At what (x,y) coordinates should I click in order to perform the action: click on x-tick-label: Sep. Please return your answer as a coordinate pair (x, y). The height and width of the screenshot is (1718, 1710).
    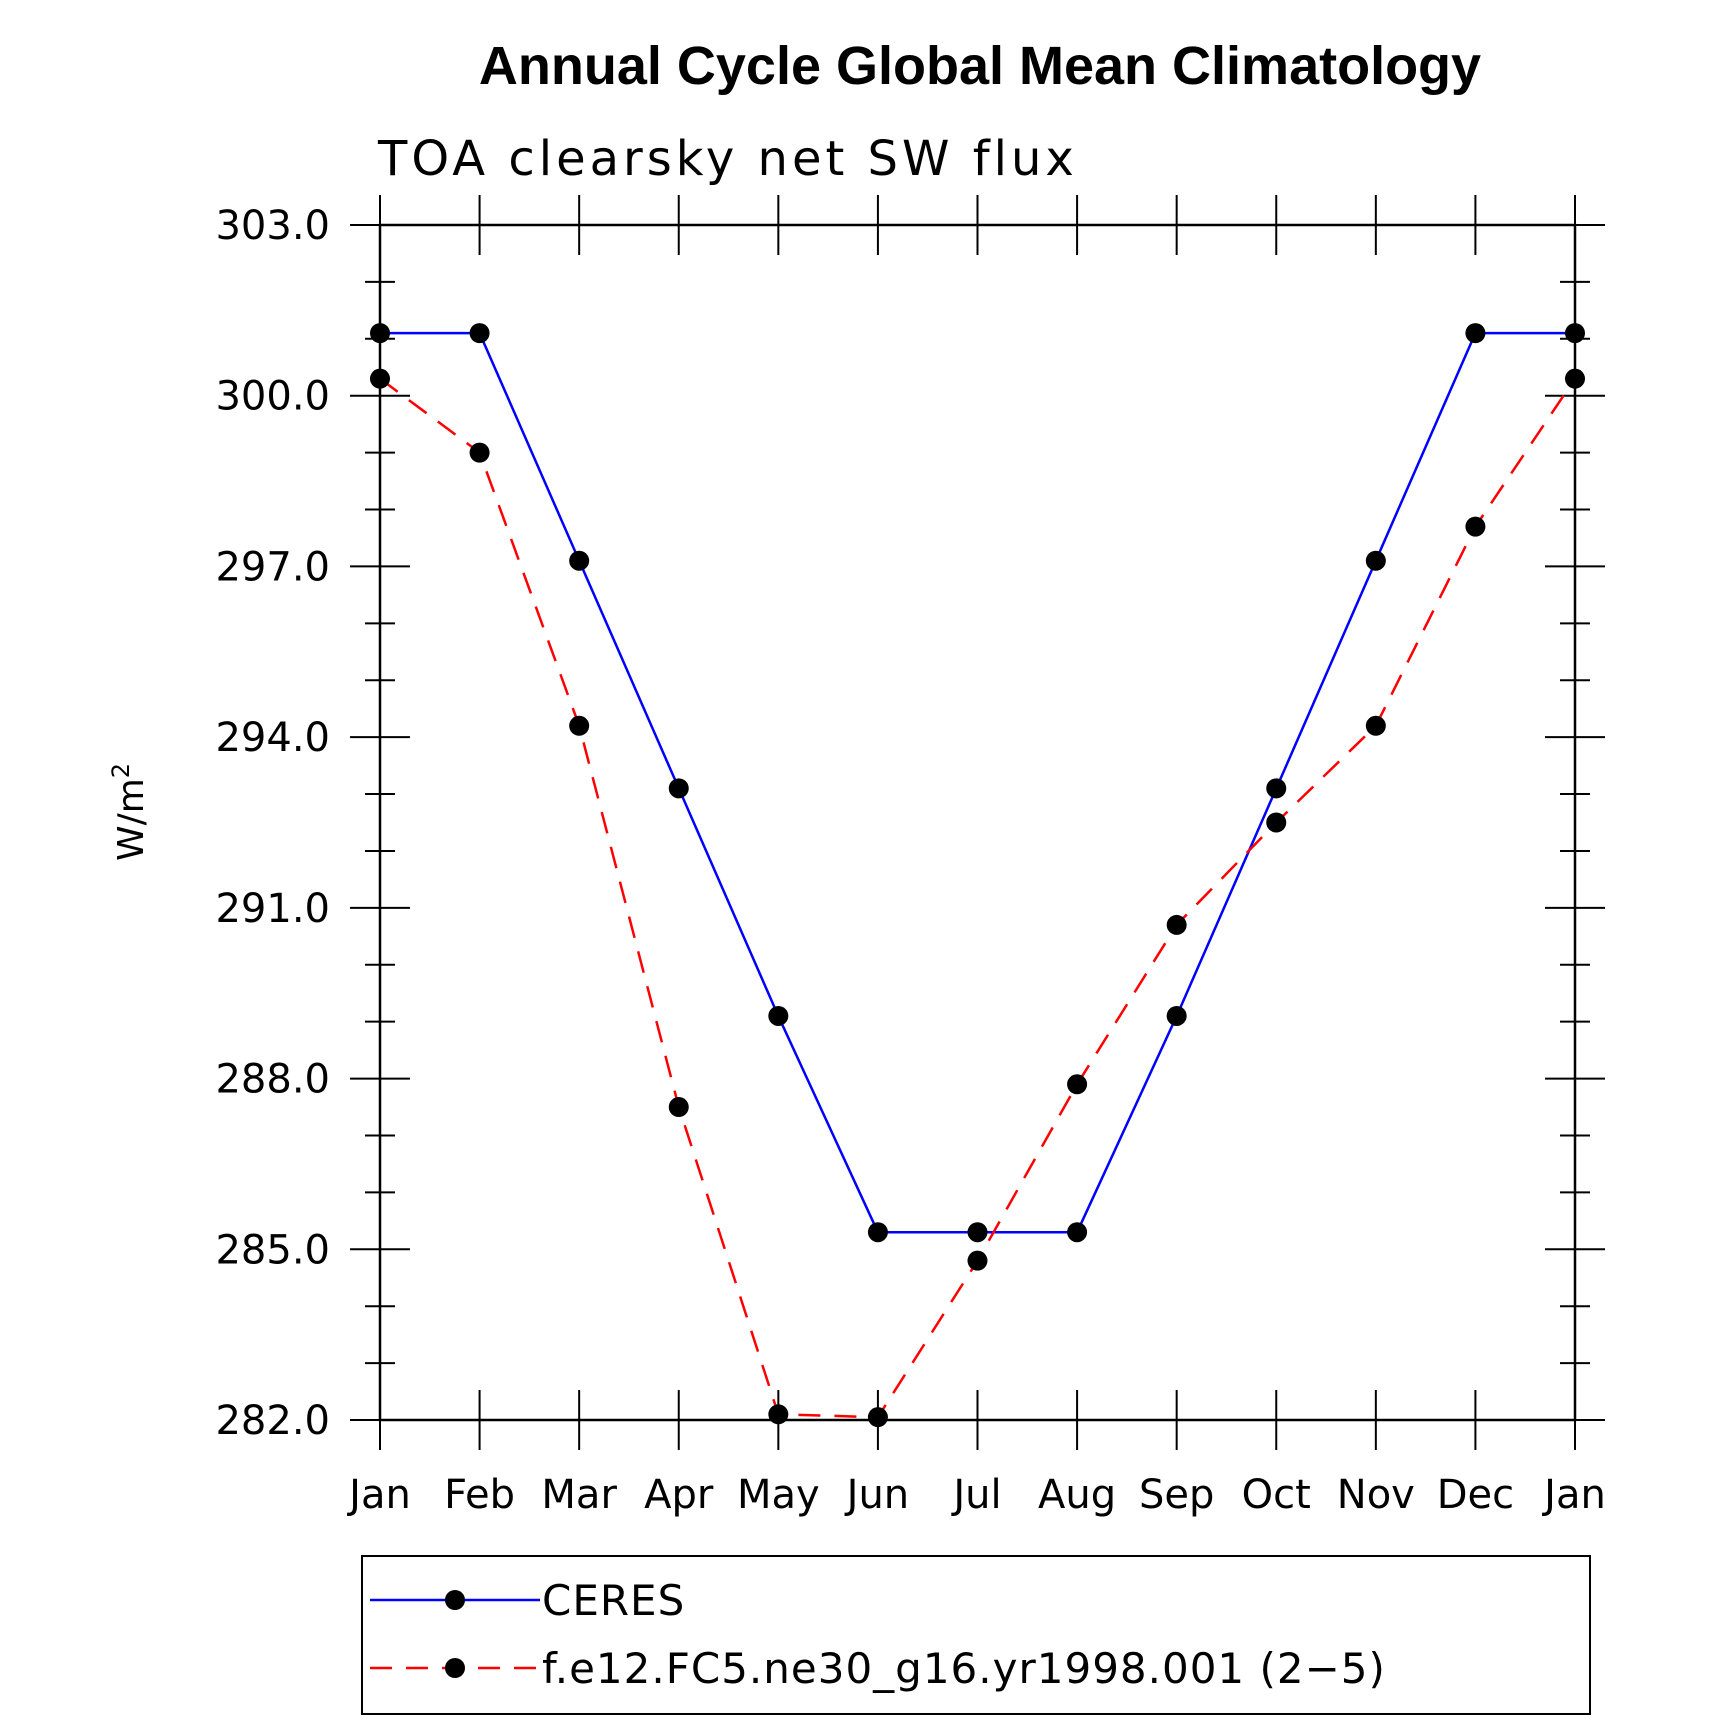
    Looking at the image, I should click on (1176, 1495).